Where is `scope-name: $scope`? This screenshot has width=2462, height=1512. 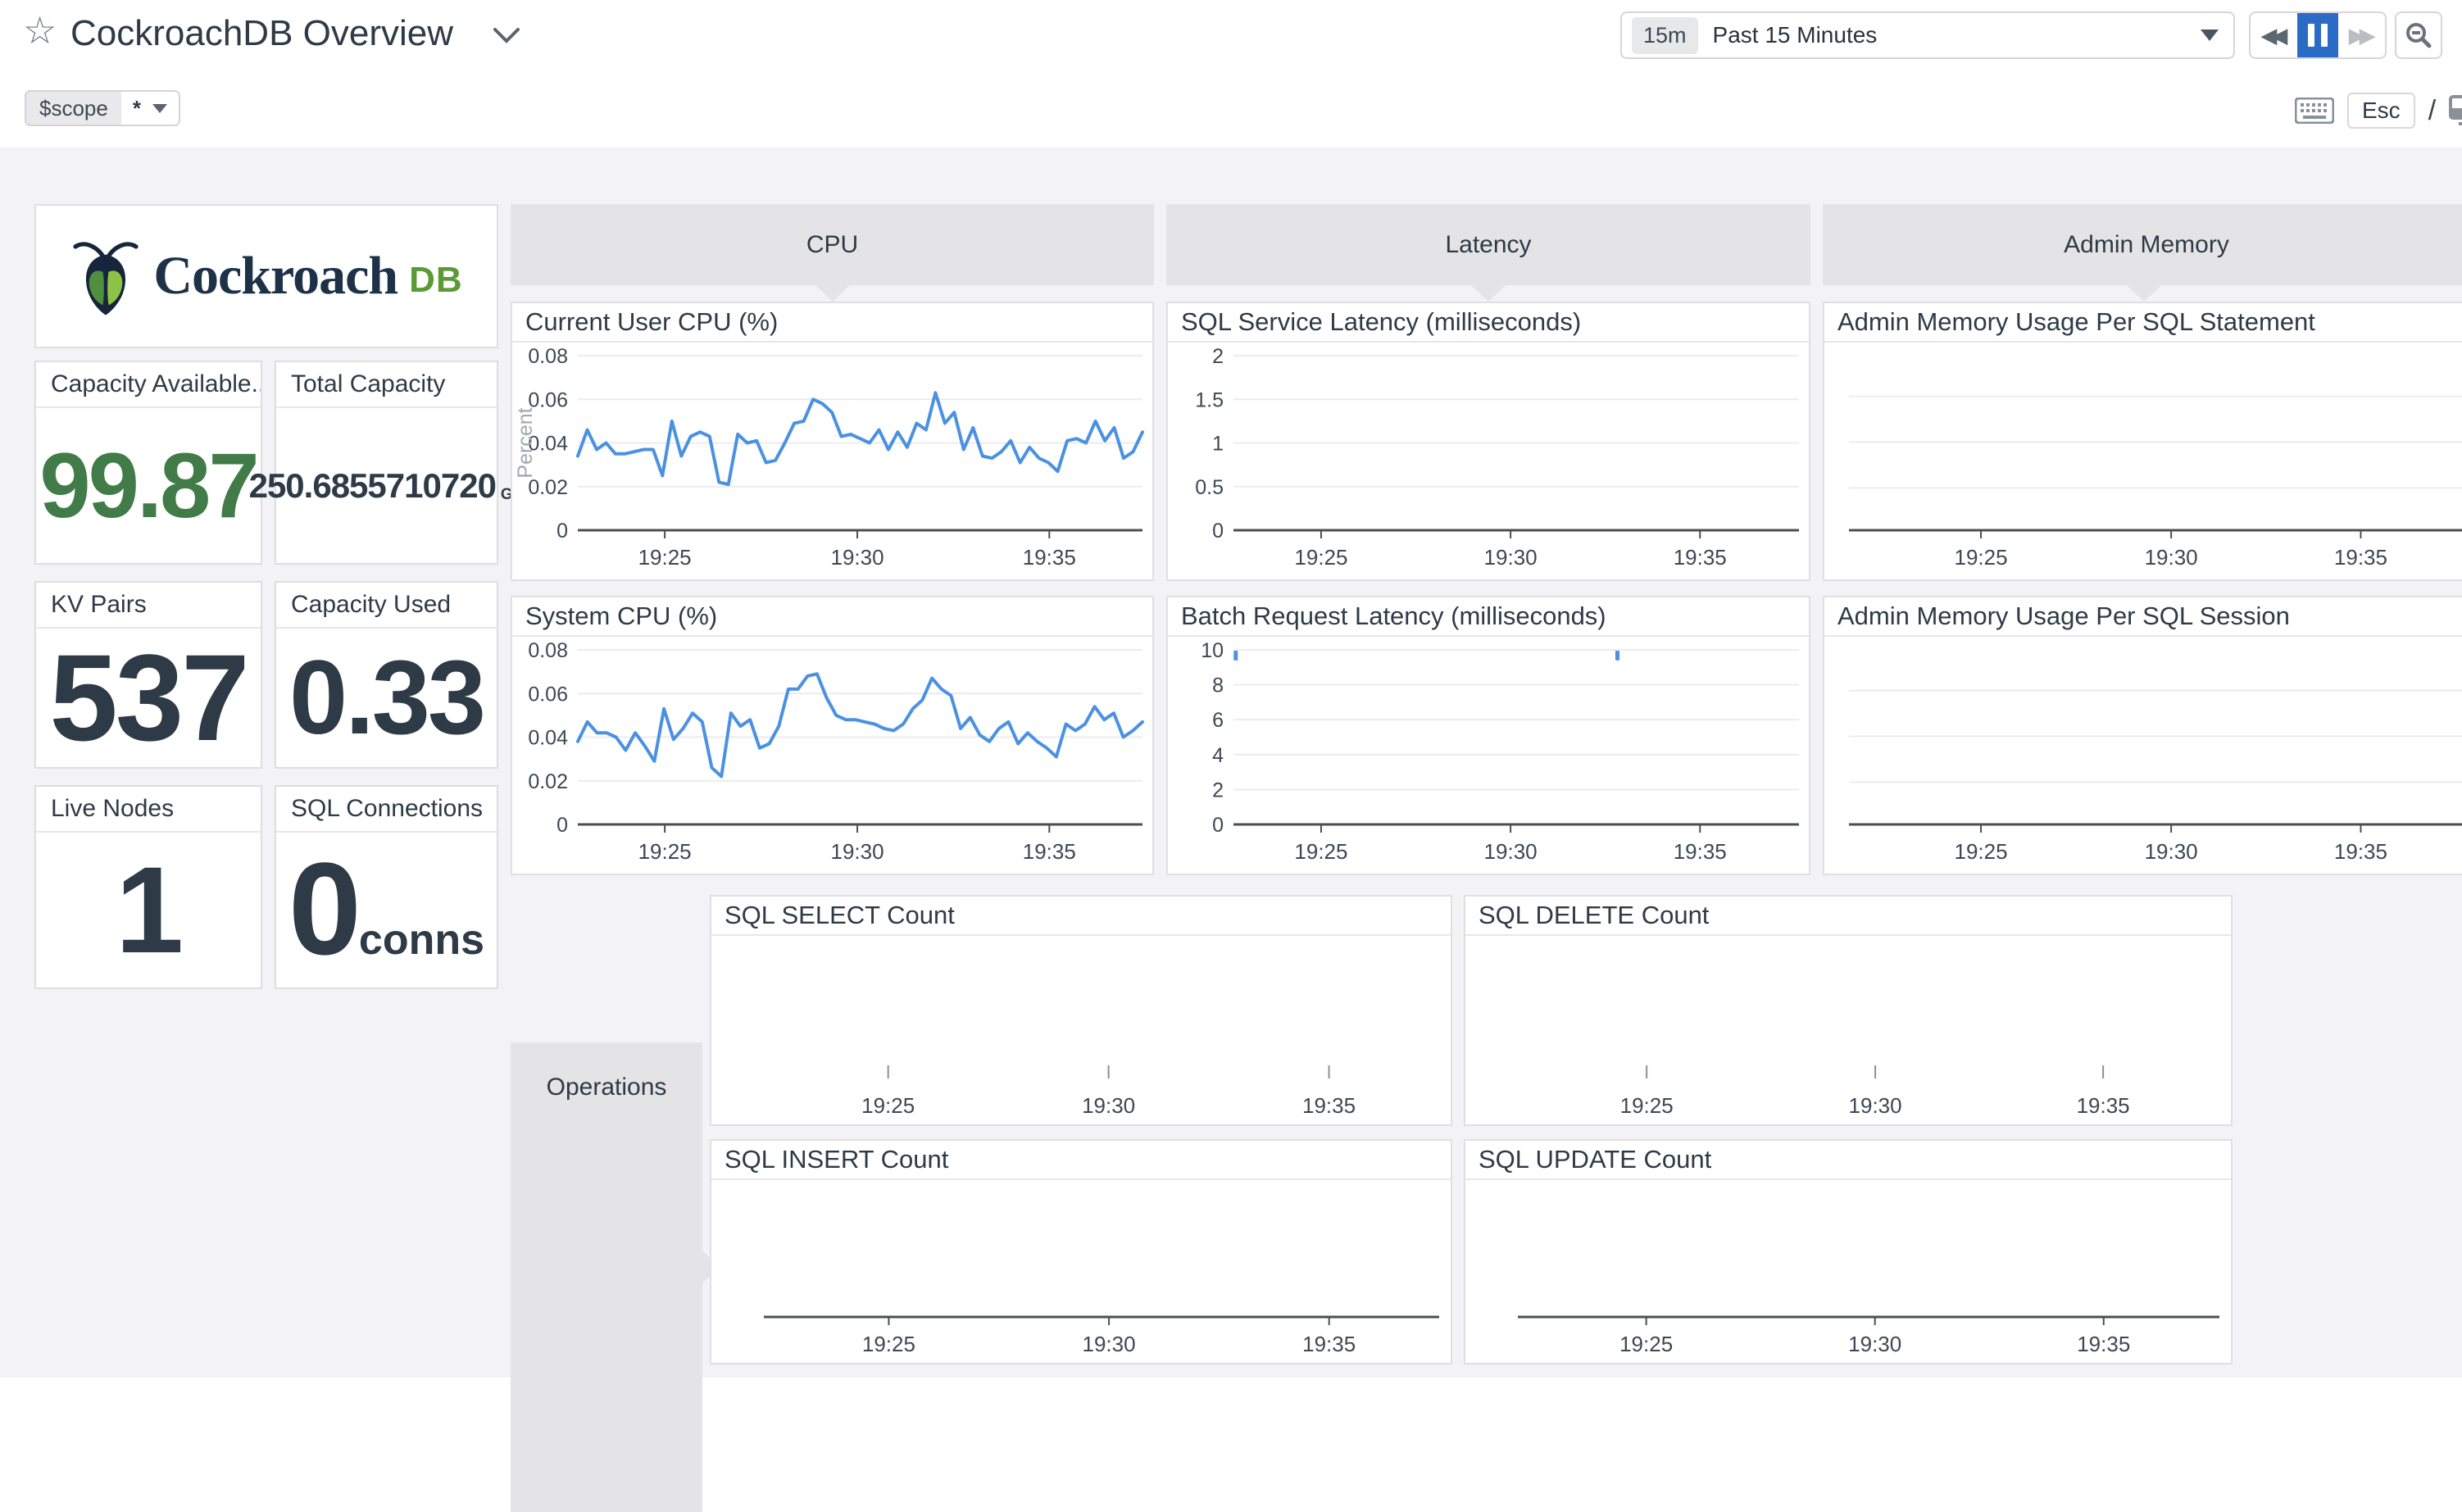
scope-name: $scope is located at coordinates (73, 108).